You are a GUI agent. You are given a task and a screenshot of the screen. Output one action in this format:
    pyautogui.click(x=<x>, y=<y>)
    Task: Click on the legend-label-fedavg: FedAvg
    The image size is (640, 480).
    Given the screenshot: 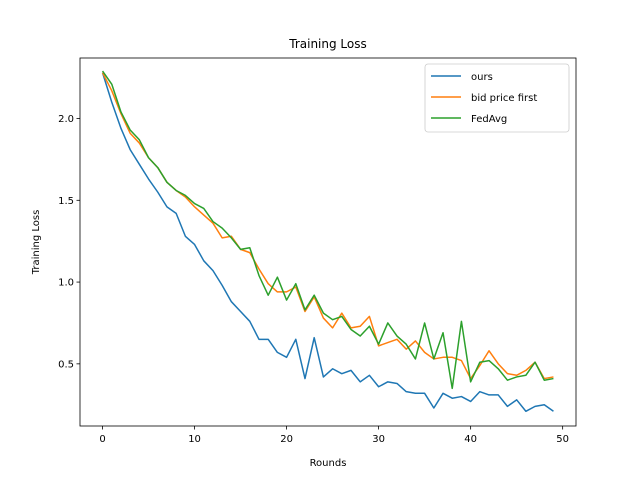 What is the action you would take?
    pyautogui.click(x=489, y=119)
    